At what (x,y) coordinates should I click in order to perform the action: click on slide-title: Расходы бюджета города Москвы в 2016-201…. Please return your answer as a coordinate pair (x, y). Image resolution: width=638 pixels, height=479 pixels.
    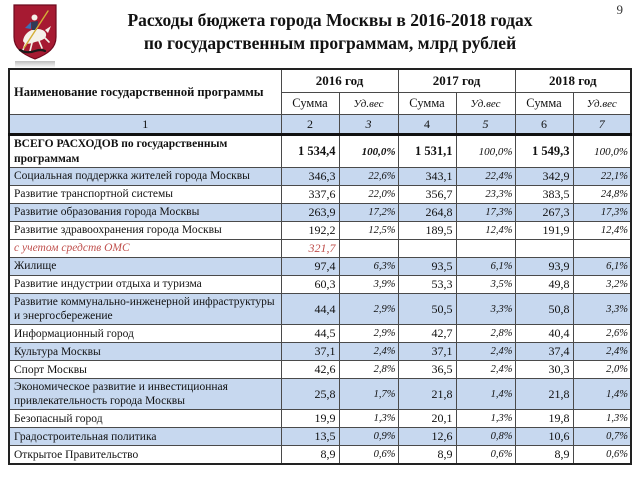
    Looking at the image, I should click on (330, 32).